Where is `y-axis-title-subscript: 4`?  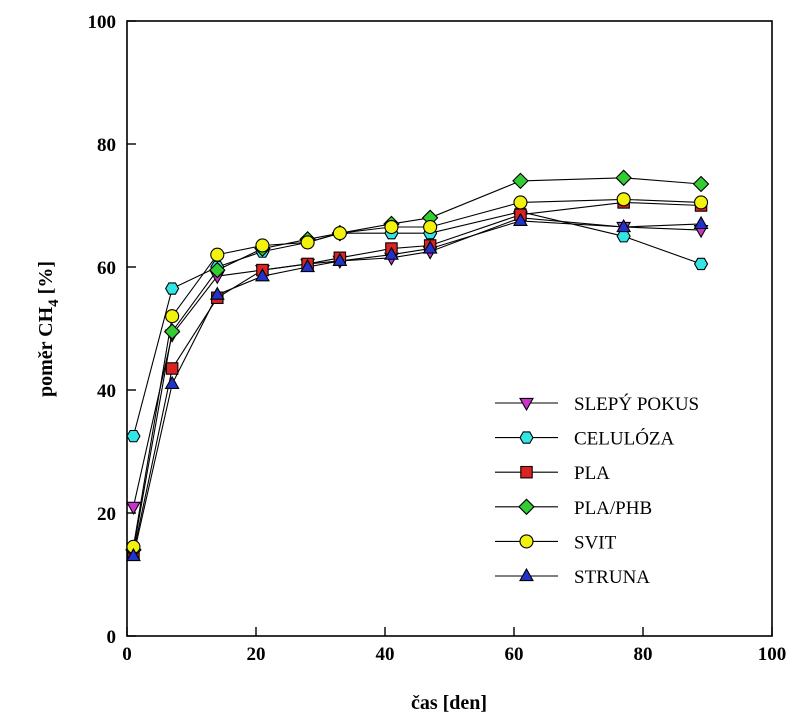 y-axis-title-subscript: 4 is located at coordinates (54, 303).